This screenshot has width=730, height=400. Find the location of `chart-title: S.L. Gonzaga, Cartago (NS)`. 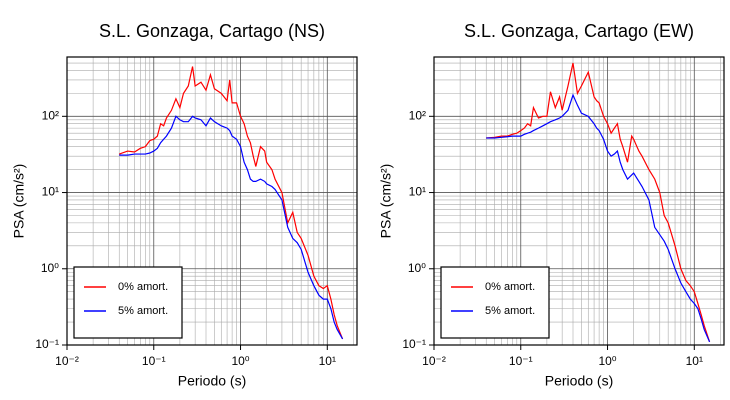

chart-title: S.L. Gonzaga, Cartago (NS) is located at coordinates (212, 31).